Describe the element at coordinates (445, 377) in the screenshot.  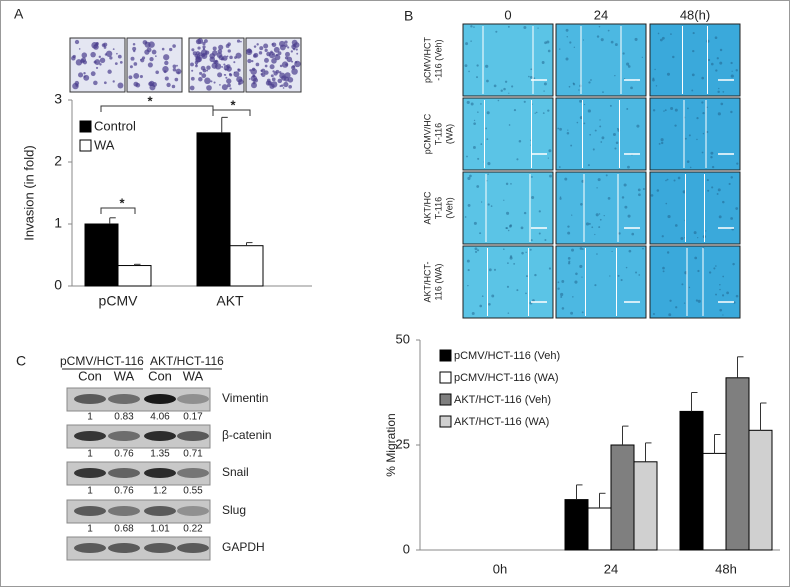
I see `legend-swatch` at that location.